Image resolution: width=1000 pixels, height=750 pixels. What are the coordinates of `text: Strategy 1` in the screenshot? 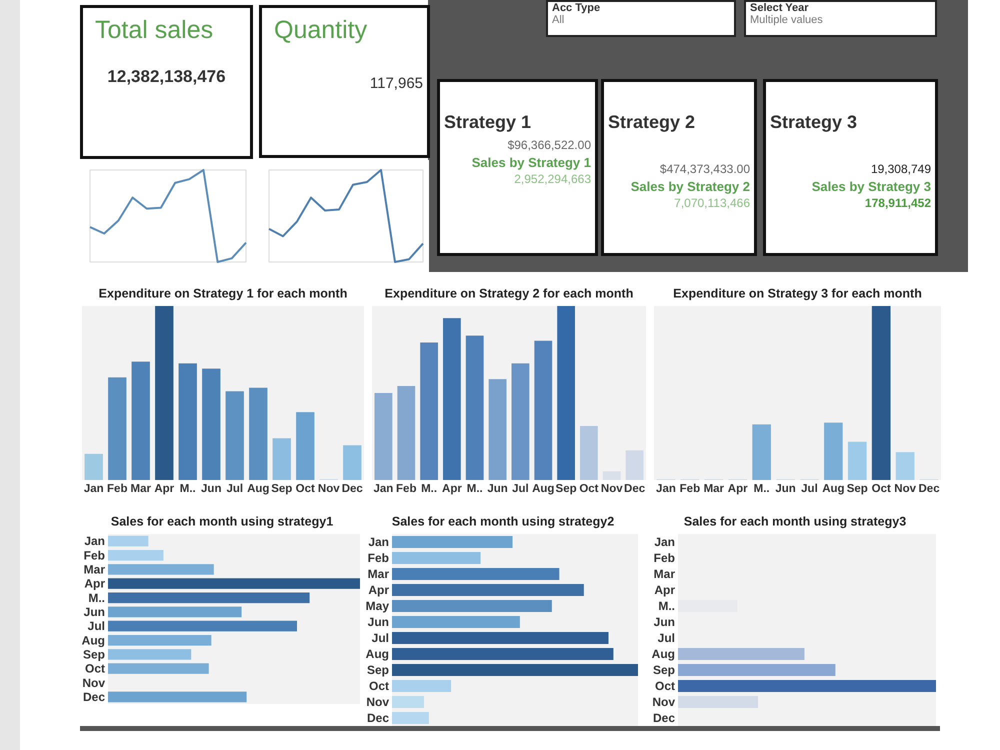 It's located at (487, 122).